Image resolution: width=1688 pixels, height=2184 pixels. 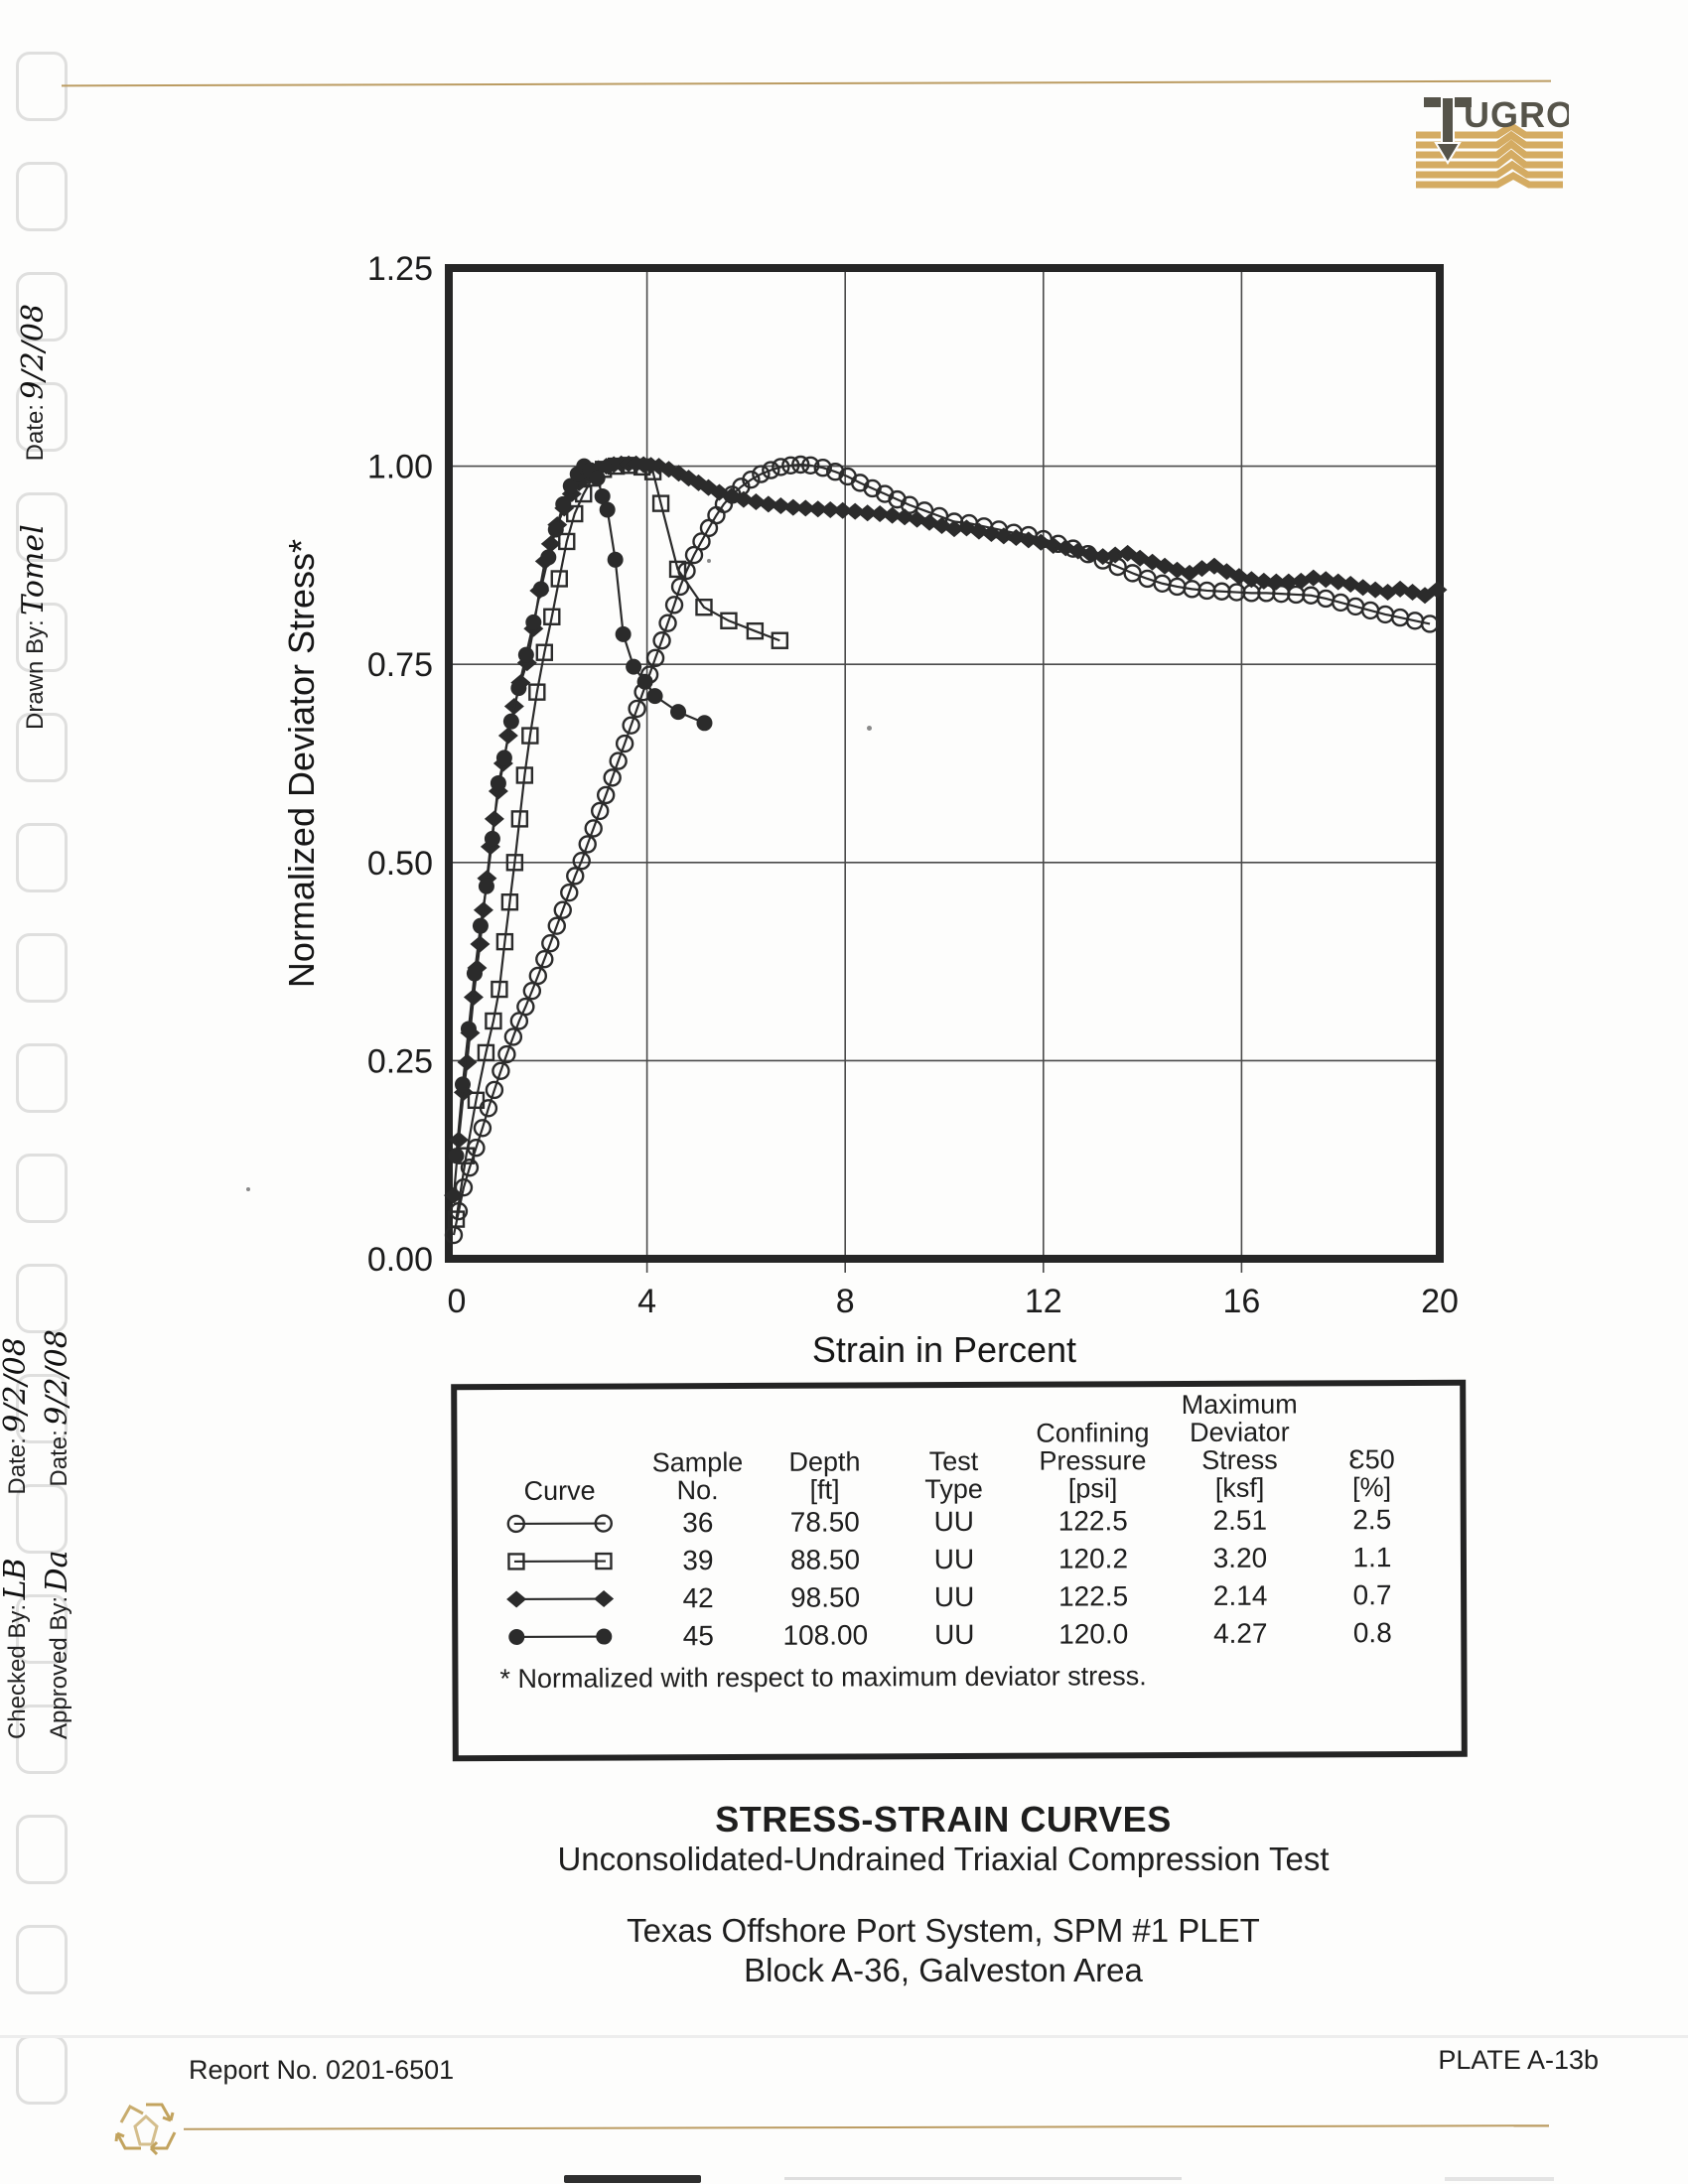 What do you see at coordinates (698, 1523) in the screenshot?
I see `legend-cell: 36` at bounding box center [698, 1523].